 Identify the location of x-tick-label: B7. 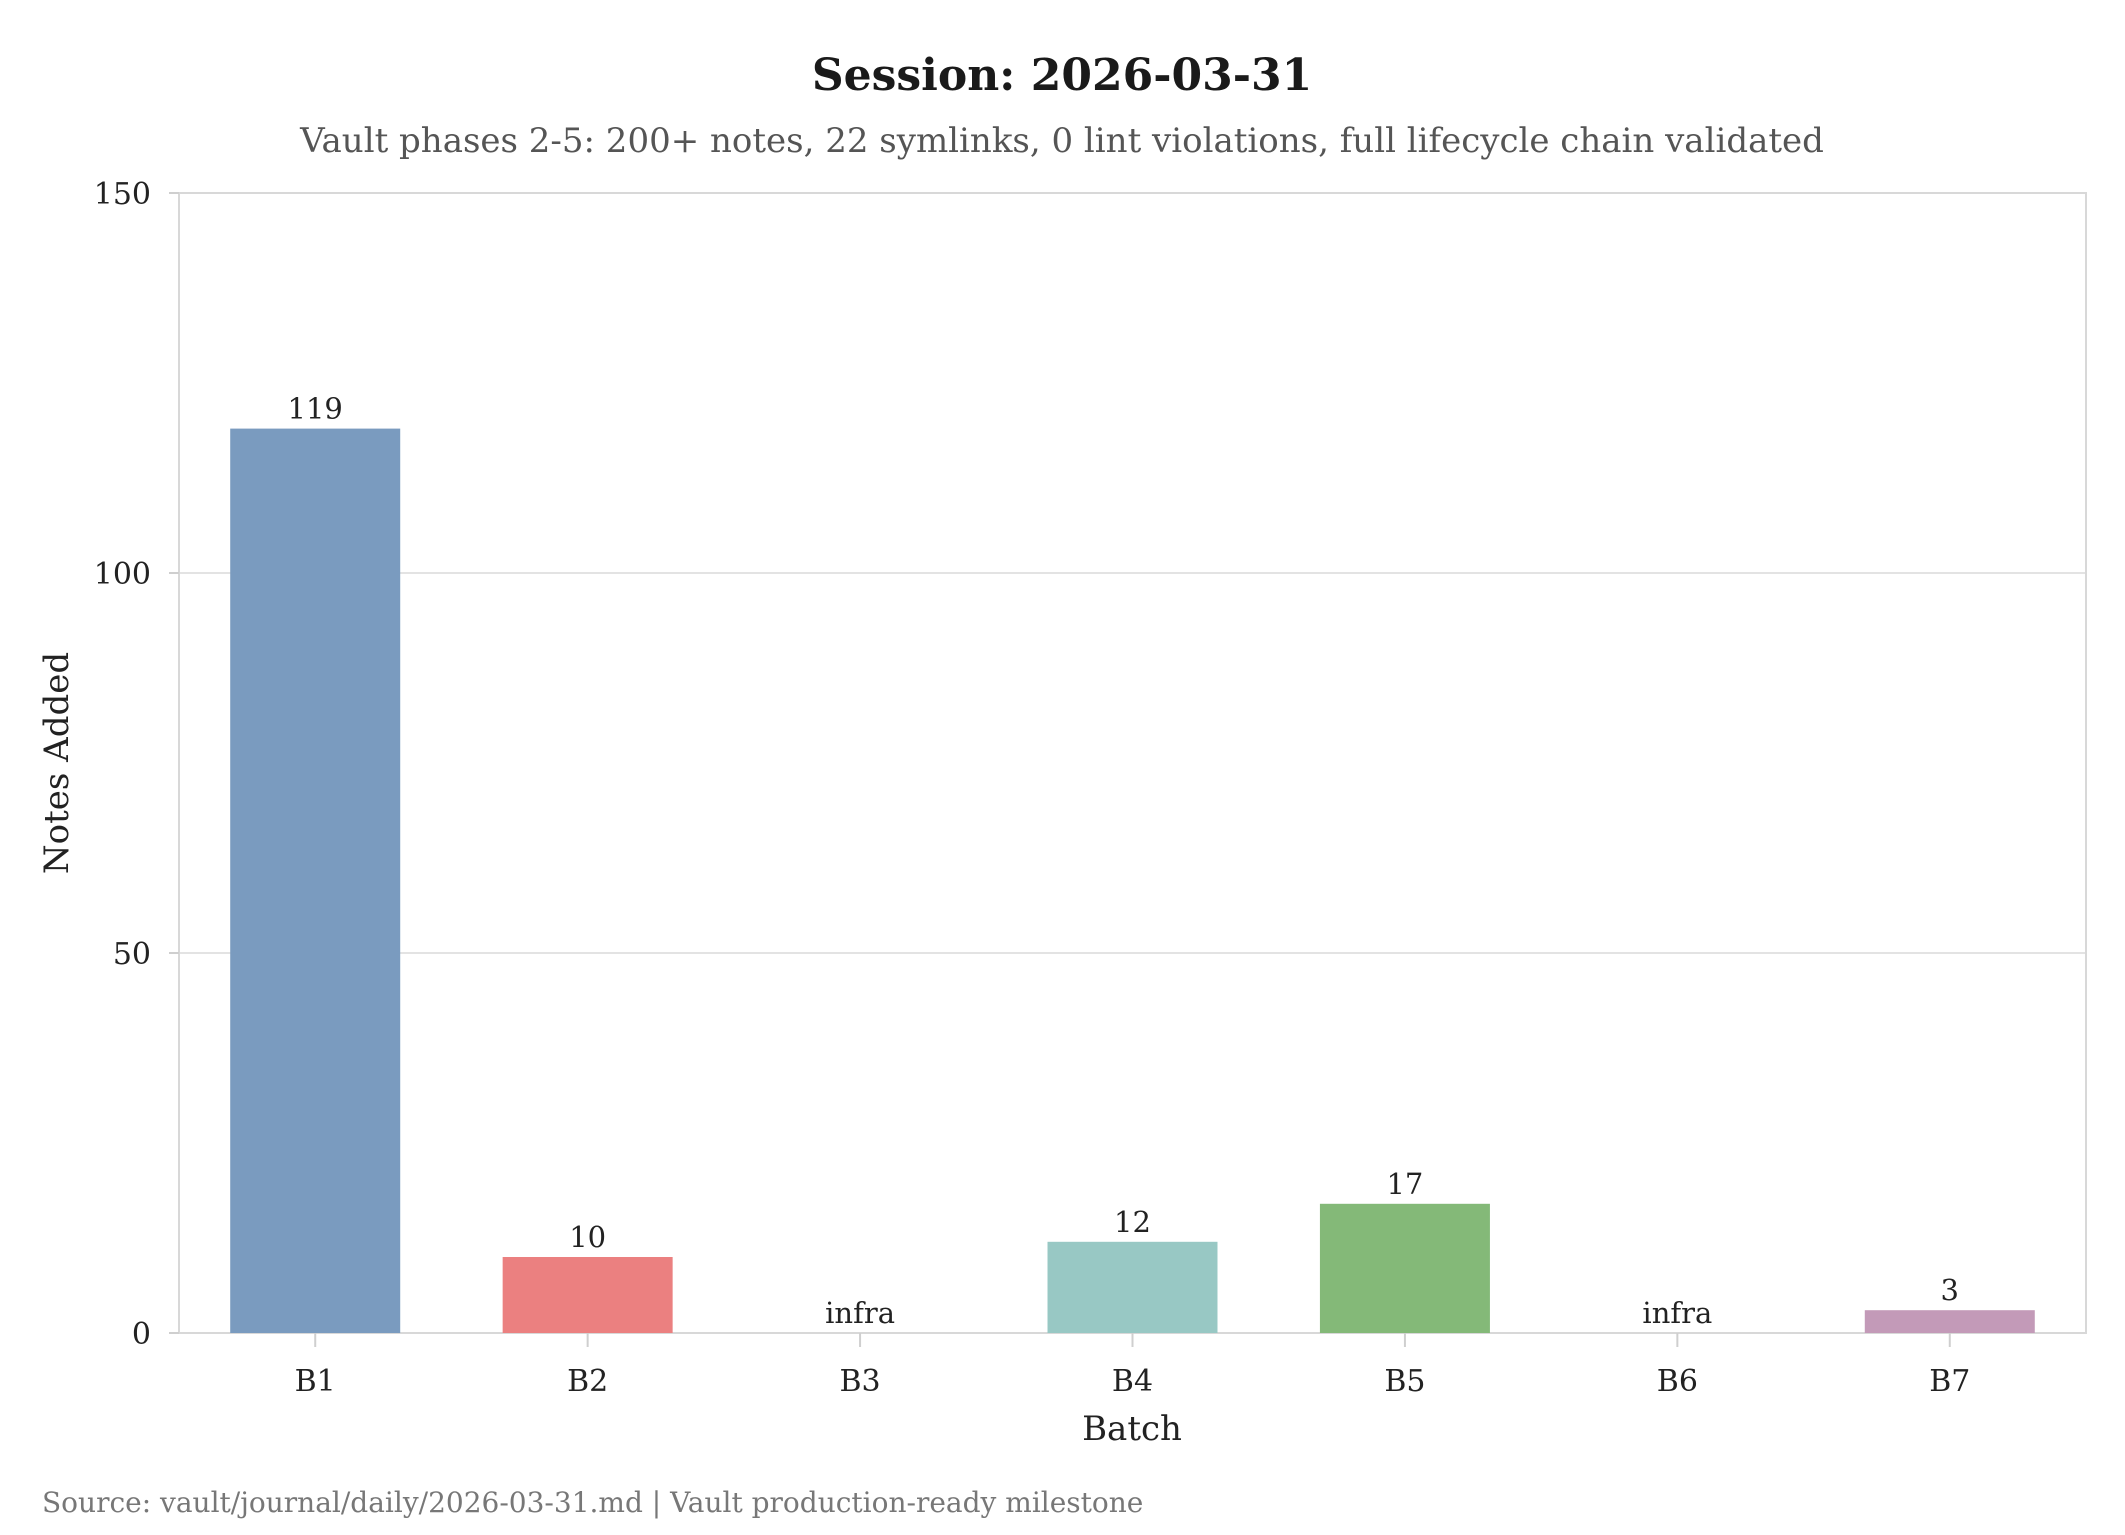
(1949, 1381).